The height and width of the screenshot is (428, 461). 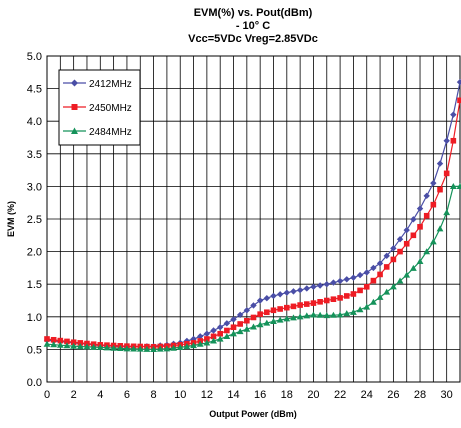 I want to click on y-tick-label: 4.0, so click(x=34, y=122).